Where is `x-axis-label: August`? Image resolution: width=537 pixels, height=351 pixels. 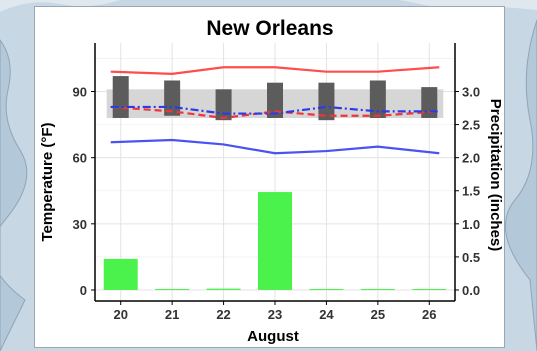 x-axis-label: August is located at coordinates (273, 336).